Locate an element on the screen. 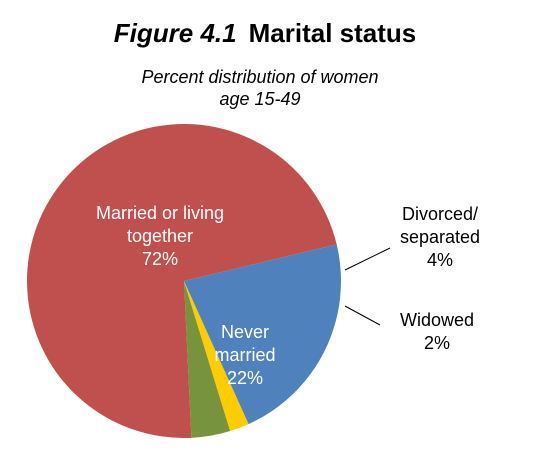  slice-label-married: together is located at coordinates (160, 236).